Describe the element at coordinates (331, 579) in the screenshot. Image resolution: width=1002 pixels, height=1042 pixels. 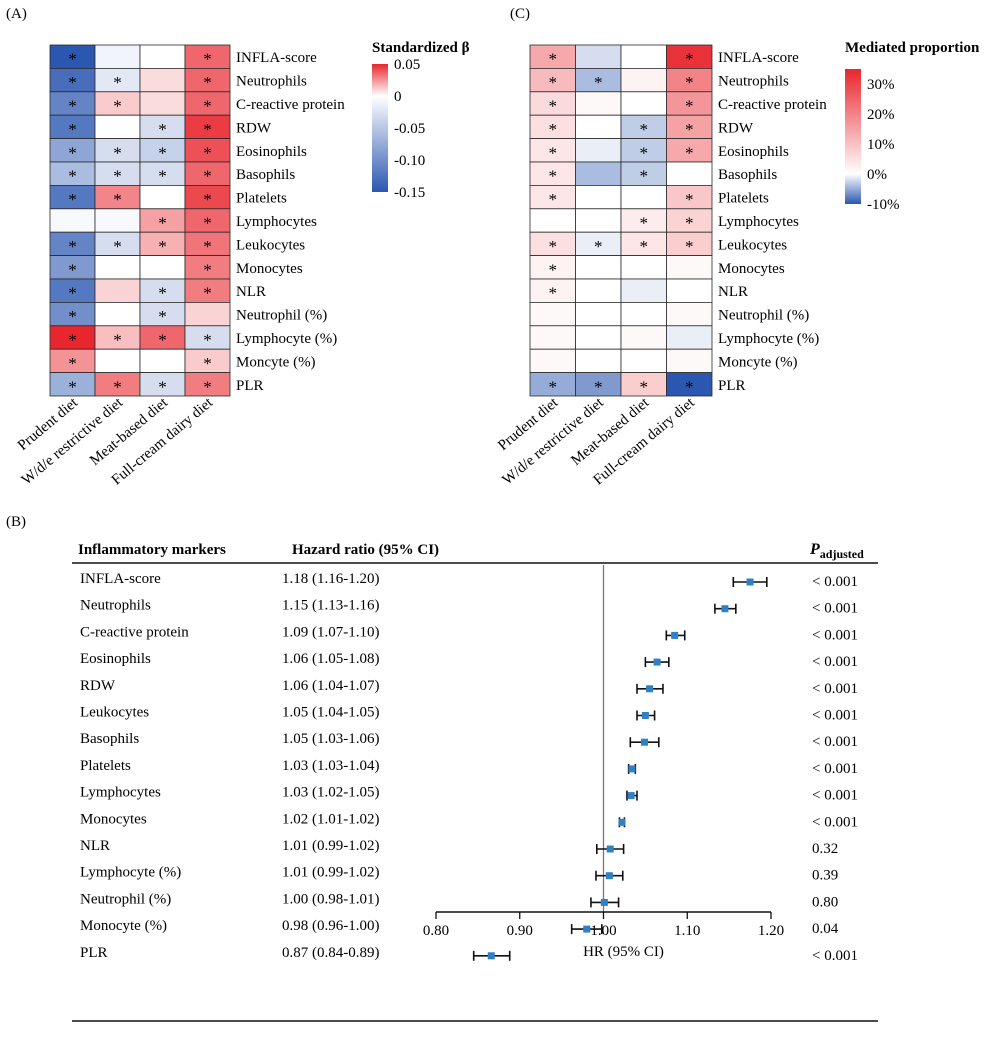
I see `hazard-ratio-text: 1.18 (1.16-1.20)` at that location.